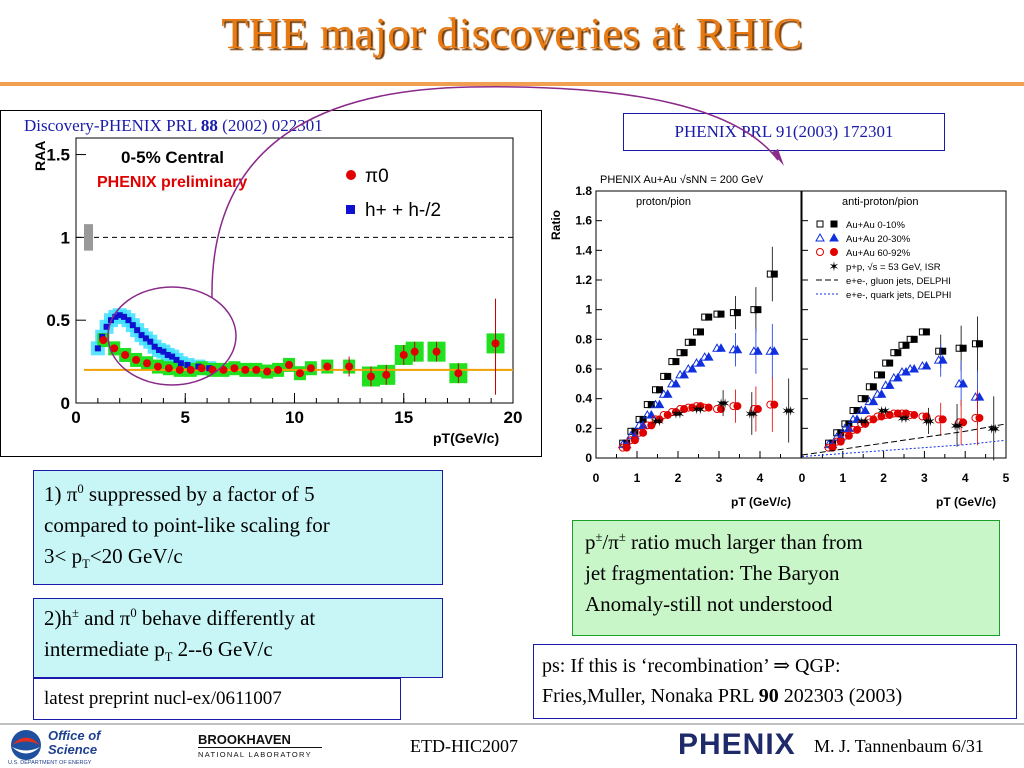 This screenshot has width=1024, height=768. What do you see at coordinates (244, 739) in the screenshot?
I see `bnl-line1: BROOKHAVEN` at bounding box center [244, 739].